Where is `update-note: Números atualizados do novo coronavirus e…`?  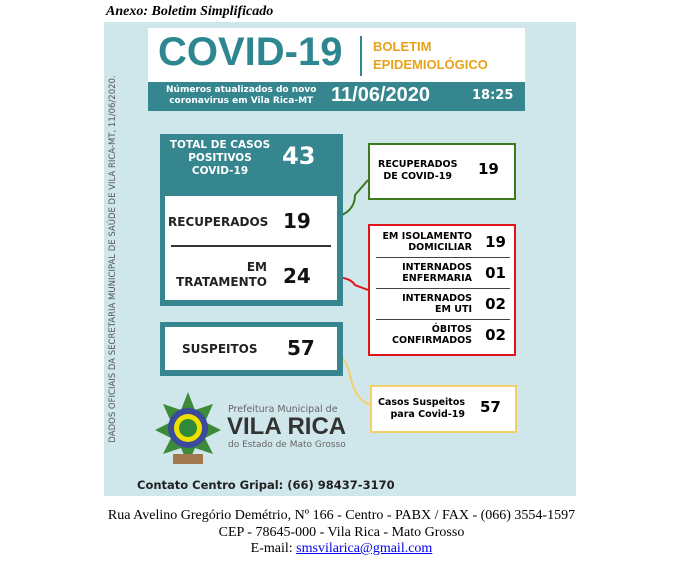
update-note: Números atualizados do novo coronavirus e… is located at coordinates (241, 96).